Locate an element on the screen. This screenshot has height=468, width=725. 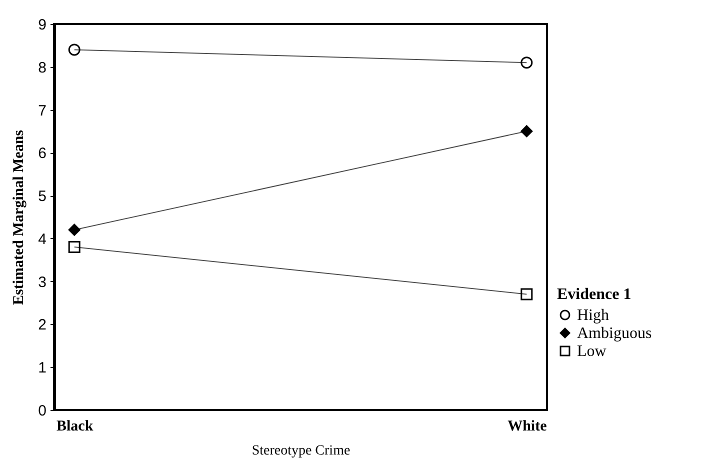
y-tick-label: 7 is located at coordinates (42, 111).